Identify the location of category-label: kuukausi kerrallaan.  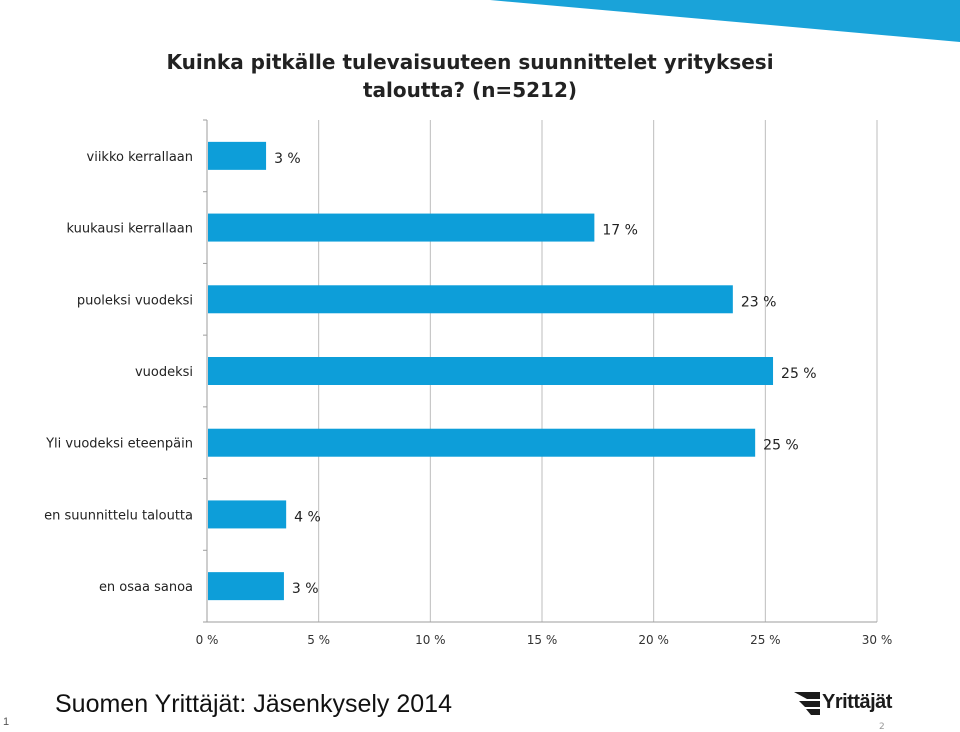
(129, 229).